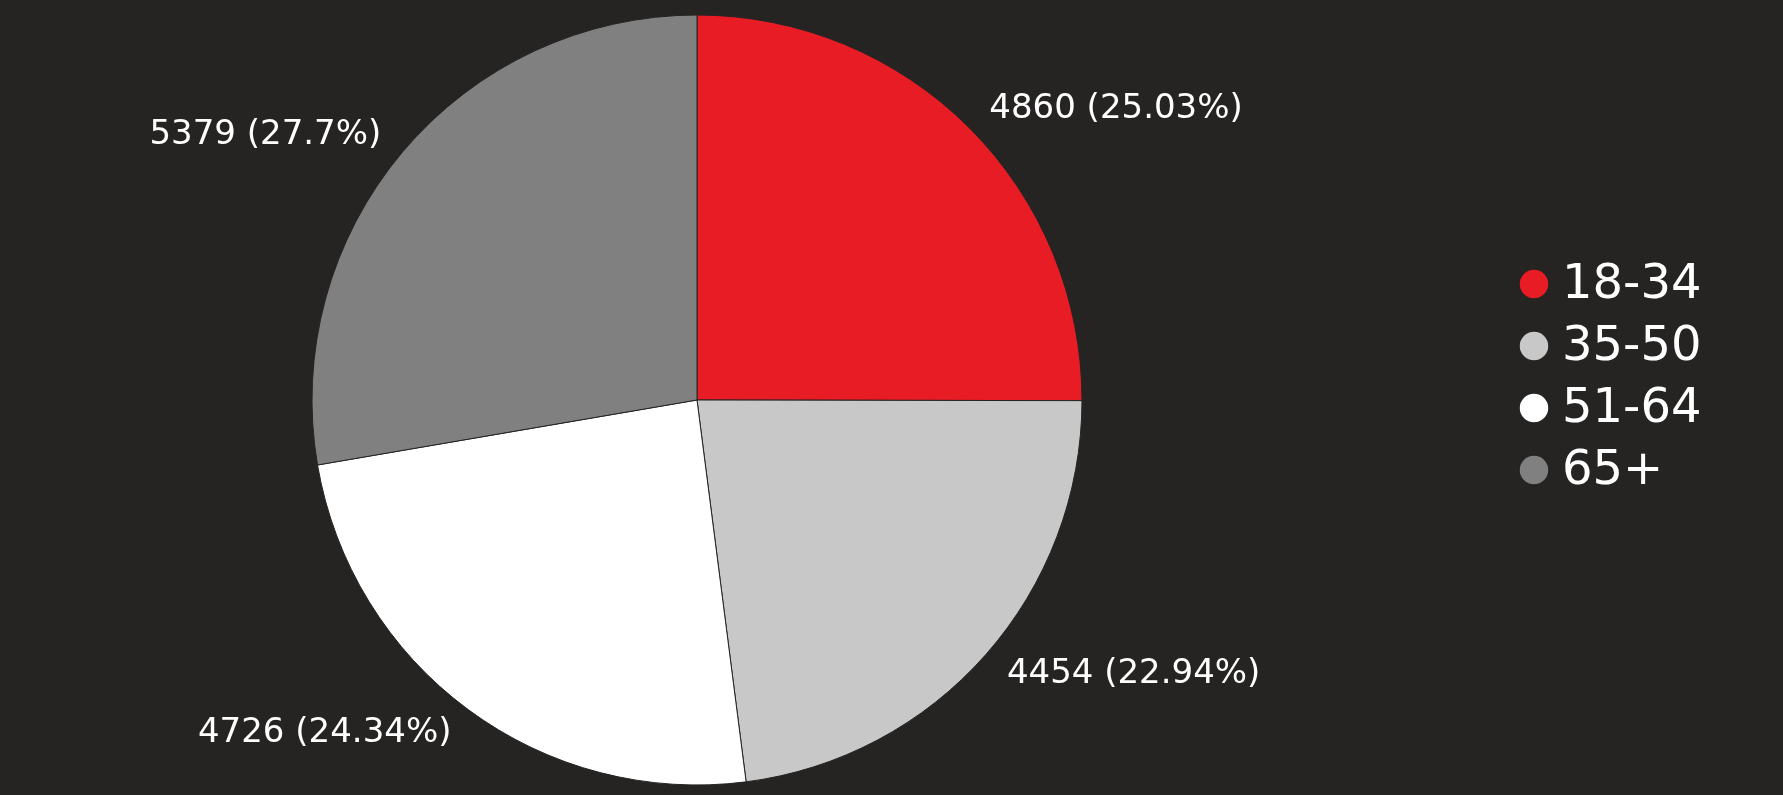 Image resolution: width=1783 pixels, height=795 pixels. I want to click on legend-label: 35-50, so click(1632, 343).